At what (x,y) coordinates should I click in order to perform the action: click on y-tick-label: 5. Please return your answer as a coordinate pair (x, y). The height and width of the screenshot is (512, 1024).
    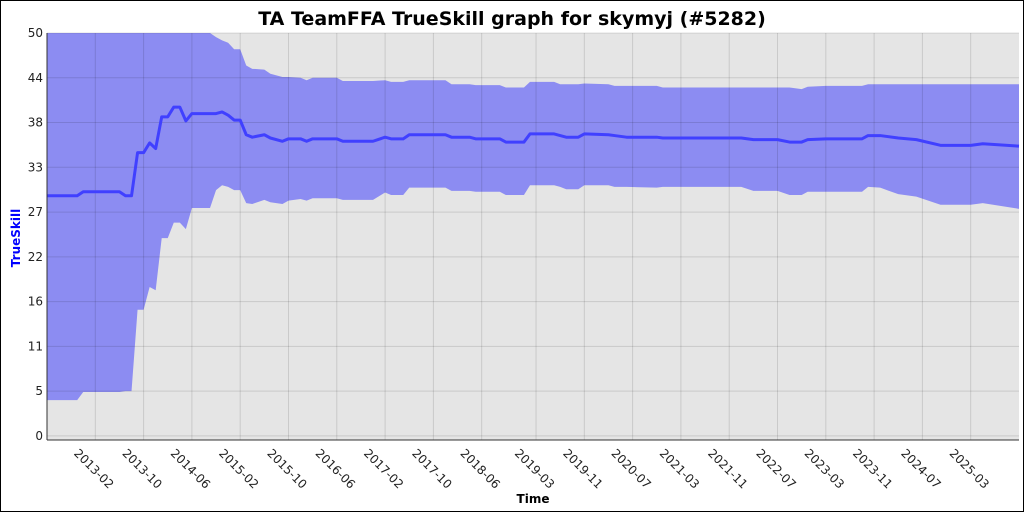
    Looking at the image, I should click on (39, 391).